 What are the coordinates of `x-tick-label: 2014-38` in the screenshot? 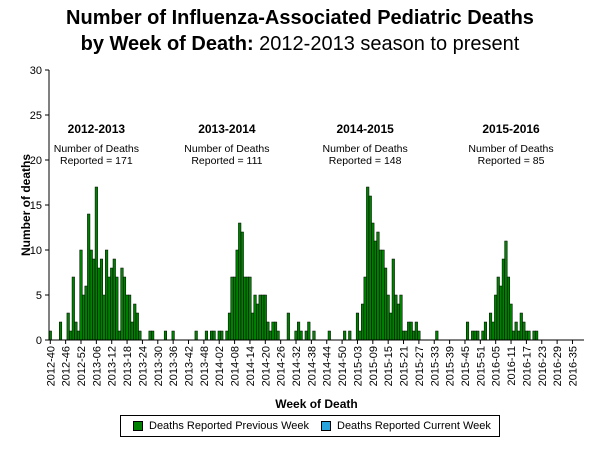 It's located at (312, 366).